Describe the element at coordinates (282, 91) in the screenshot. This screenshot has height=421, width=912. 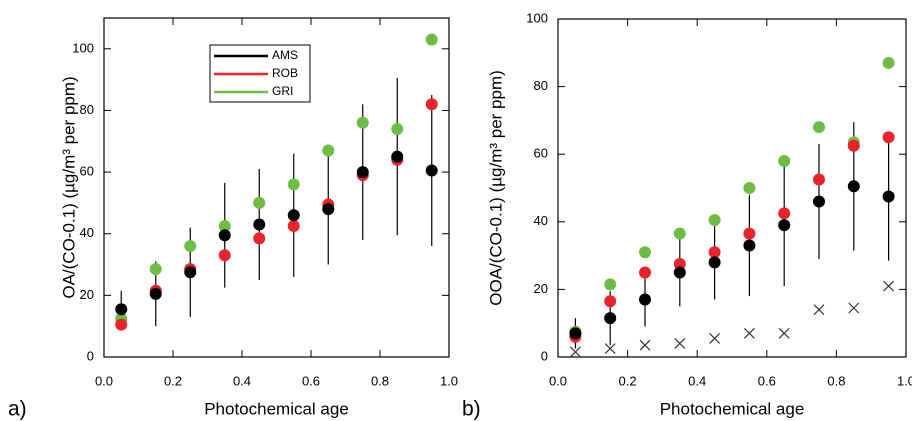
I see `legend-label: GRI` at that location.